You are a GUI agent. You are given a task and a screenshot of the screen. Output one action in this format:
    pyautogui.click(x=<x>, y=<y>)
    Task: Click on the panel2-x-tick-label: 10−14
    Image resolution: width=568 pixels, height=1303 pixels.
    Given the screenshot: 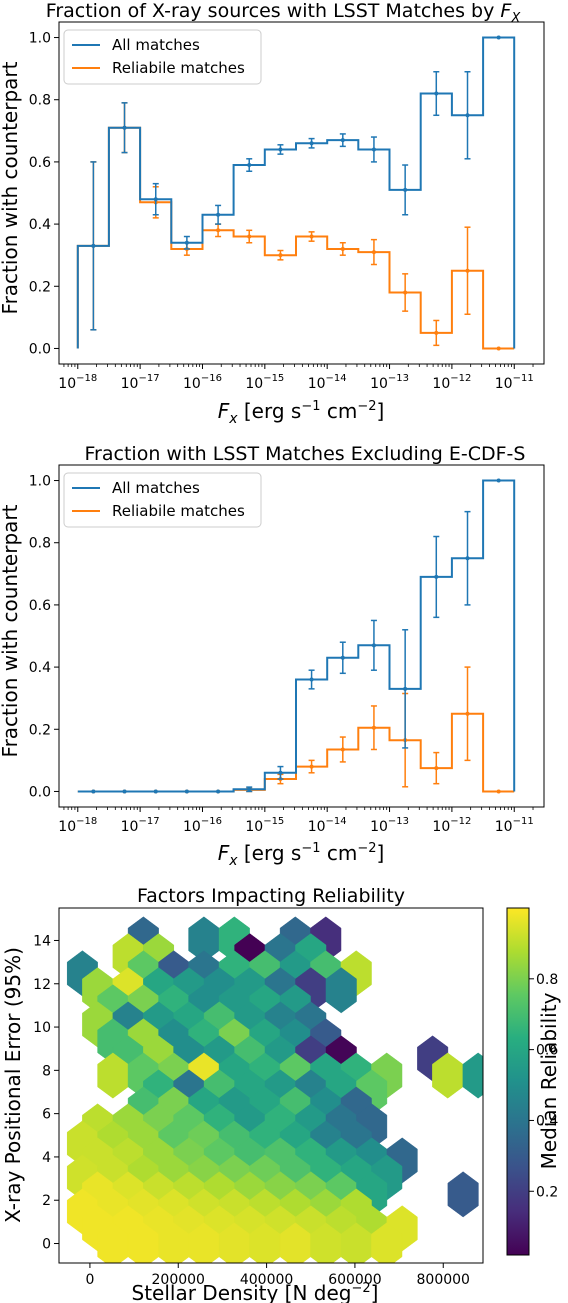 What is the action you would take?
    pyautogui.click(x=327, y=825)
    